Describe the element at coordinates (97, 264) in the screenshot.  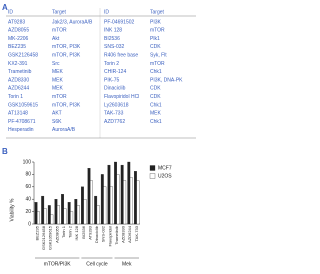
I see `group-label: Cell cycle` at that location.